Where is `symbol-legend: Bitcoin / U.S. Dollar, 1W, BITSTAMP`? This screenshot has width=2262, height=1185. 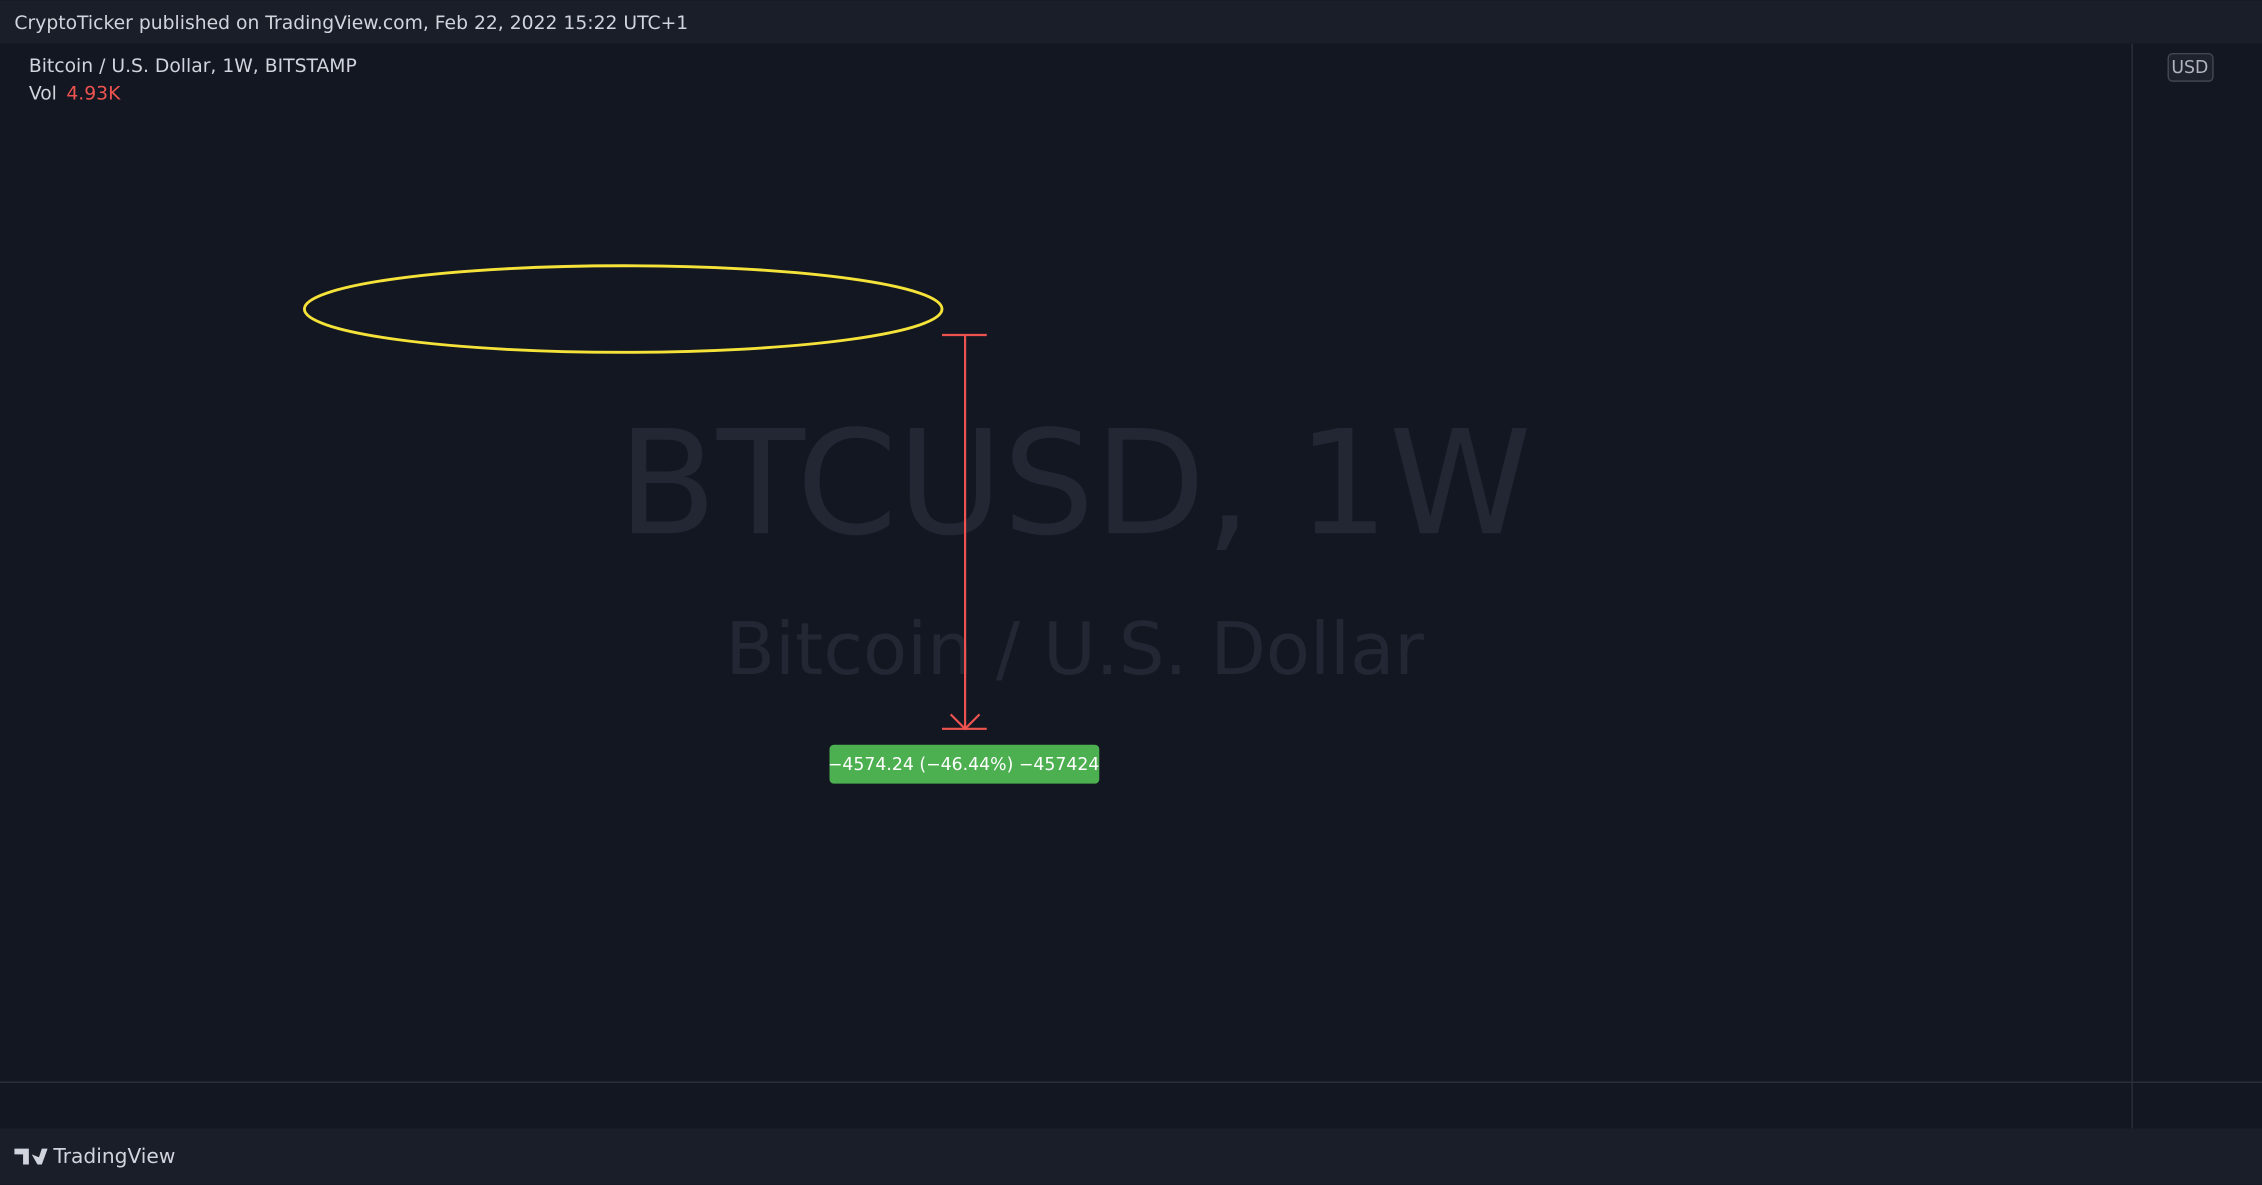 symbol-legend: Bitcoin / U.S. Dollar, 1W, BITSTAMP is located at coordinates (193, 66).